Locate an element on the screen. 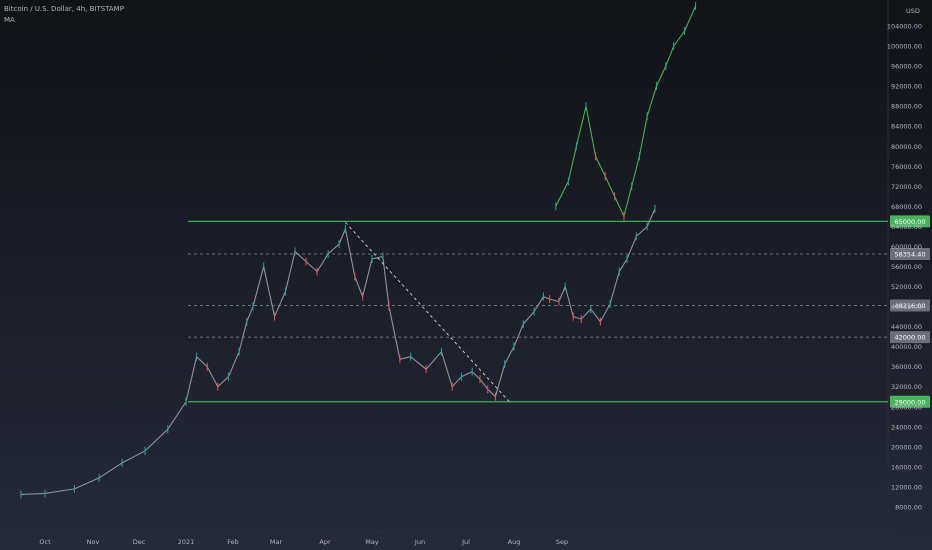 The image size is (932, 550). price-tick-label: 84000.00 is located at coordinates (906, 127).